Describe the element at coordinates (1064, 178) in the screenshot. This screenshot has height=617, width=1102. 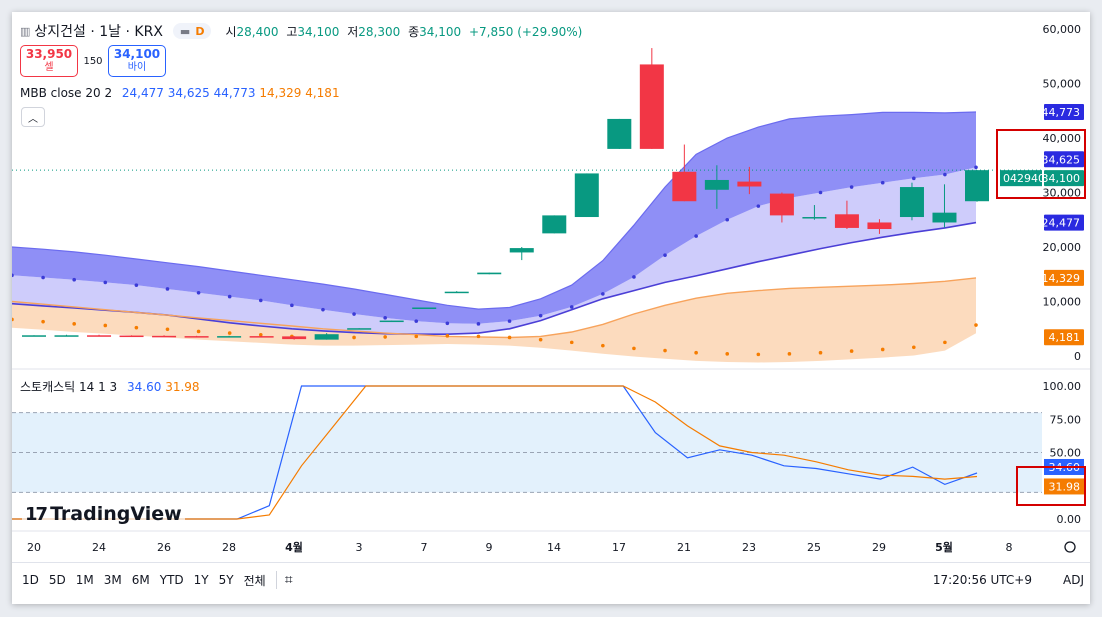
I see `last-price-badge-bg` at that location.